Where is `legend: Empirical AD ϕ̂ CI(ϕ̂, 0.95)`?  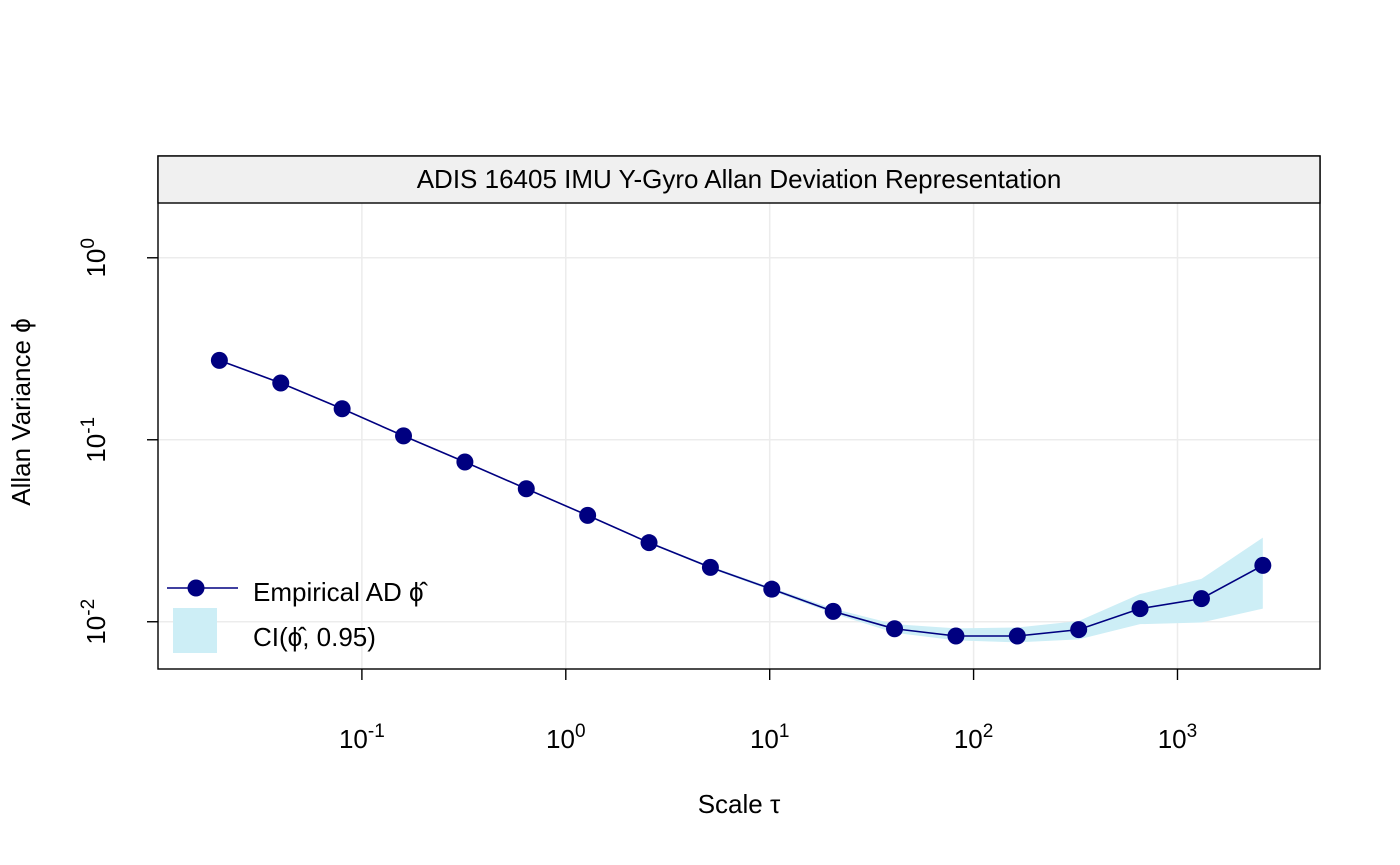
legend: Empirical AD ϕ̂ CI(ϕ̂, 0.95) is located at coordinates (298, 615).